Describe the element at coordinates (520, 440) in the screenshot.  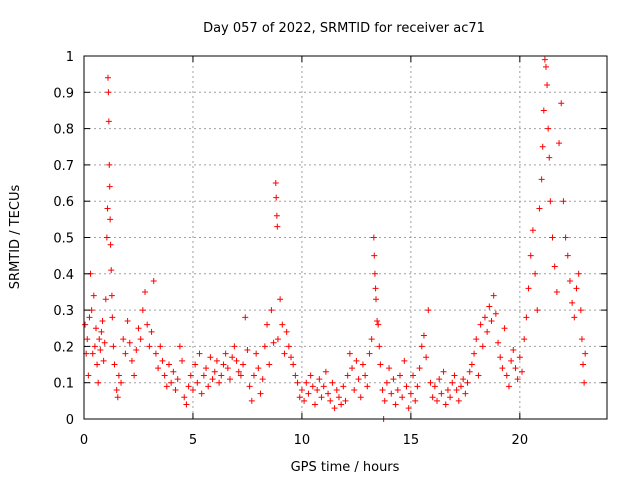
I see `x-tick-label: 20` at that location.